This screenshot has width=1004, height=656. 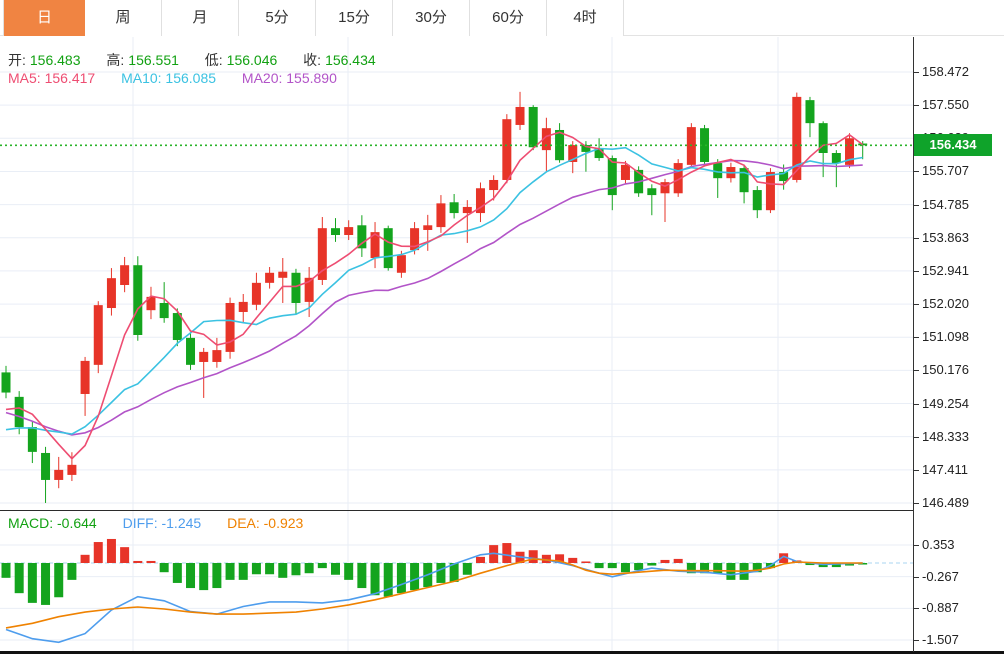 What do you see at coordinates (169, 78) in the screenshot?
I see `ma10-value: MA10: 156.085` at bounding box center [169, 78].